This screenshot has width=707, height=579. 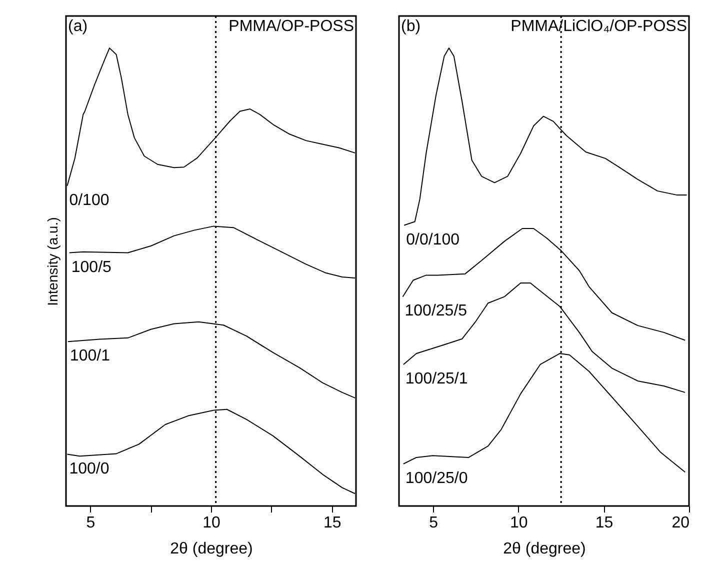 I want to click on text: (a), so click(x=78, y=26).